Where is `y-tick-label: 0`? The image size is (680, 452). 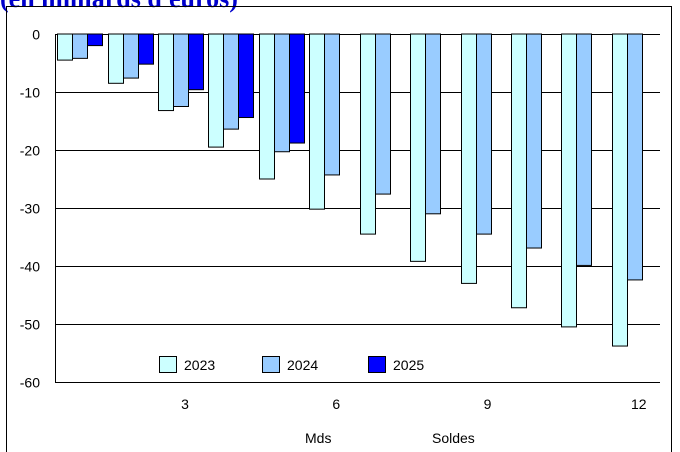
y-tick-label: 0 is located at coordinates (36, 35).